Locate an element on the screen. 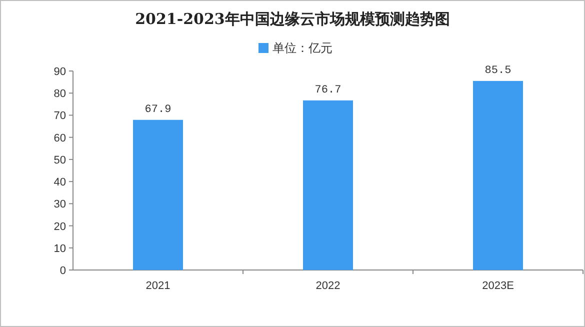 The image size is (585, 327). y-tick-label: 10 is located at coordinates (60, 248).